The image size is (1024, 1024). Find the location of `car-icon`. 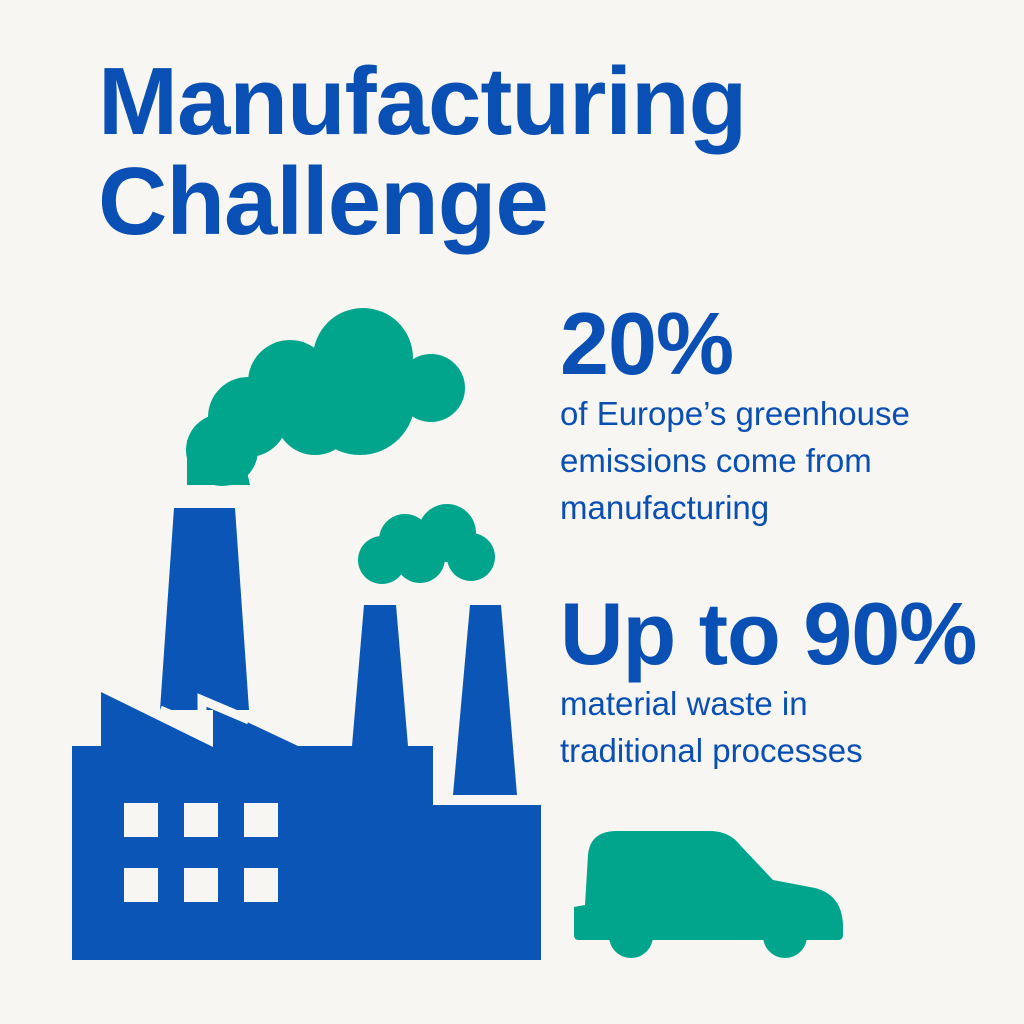

car-icon is located at coordinates (708, 894).